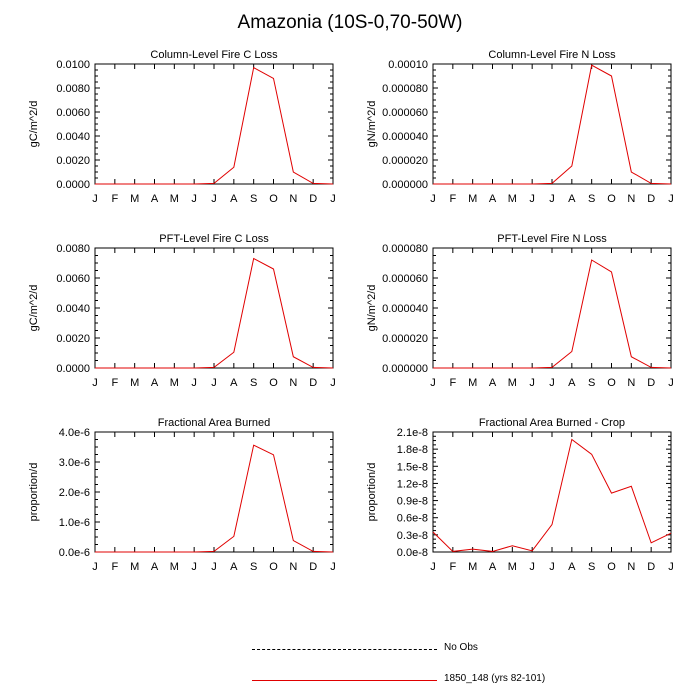 The height and width of the screenshot is (700, 700). I want to click on y-tick-label: 0.000060, so click(405, 279).